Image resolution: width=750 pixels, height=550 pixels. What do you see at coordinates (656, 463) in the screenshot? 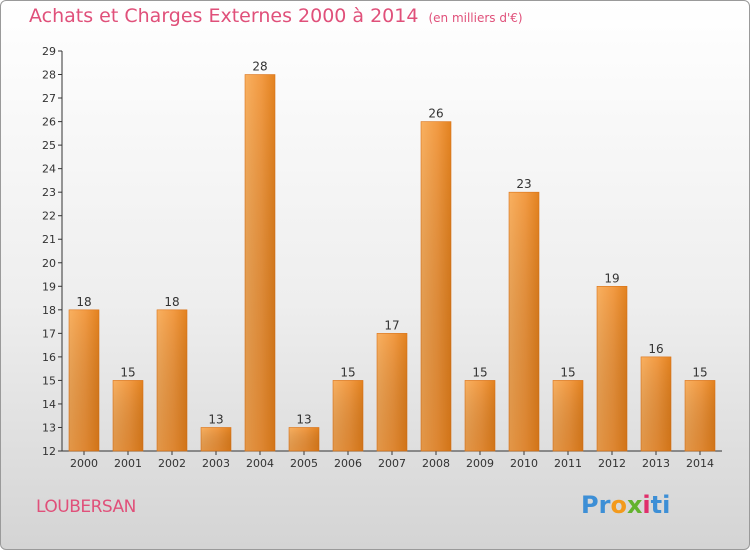
I see `x-tick-label-2013: 2013` at bounding box center [656, 463].